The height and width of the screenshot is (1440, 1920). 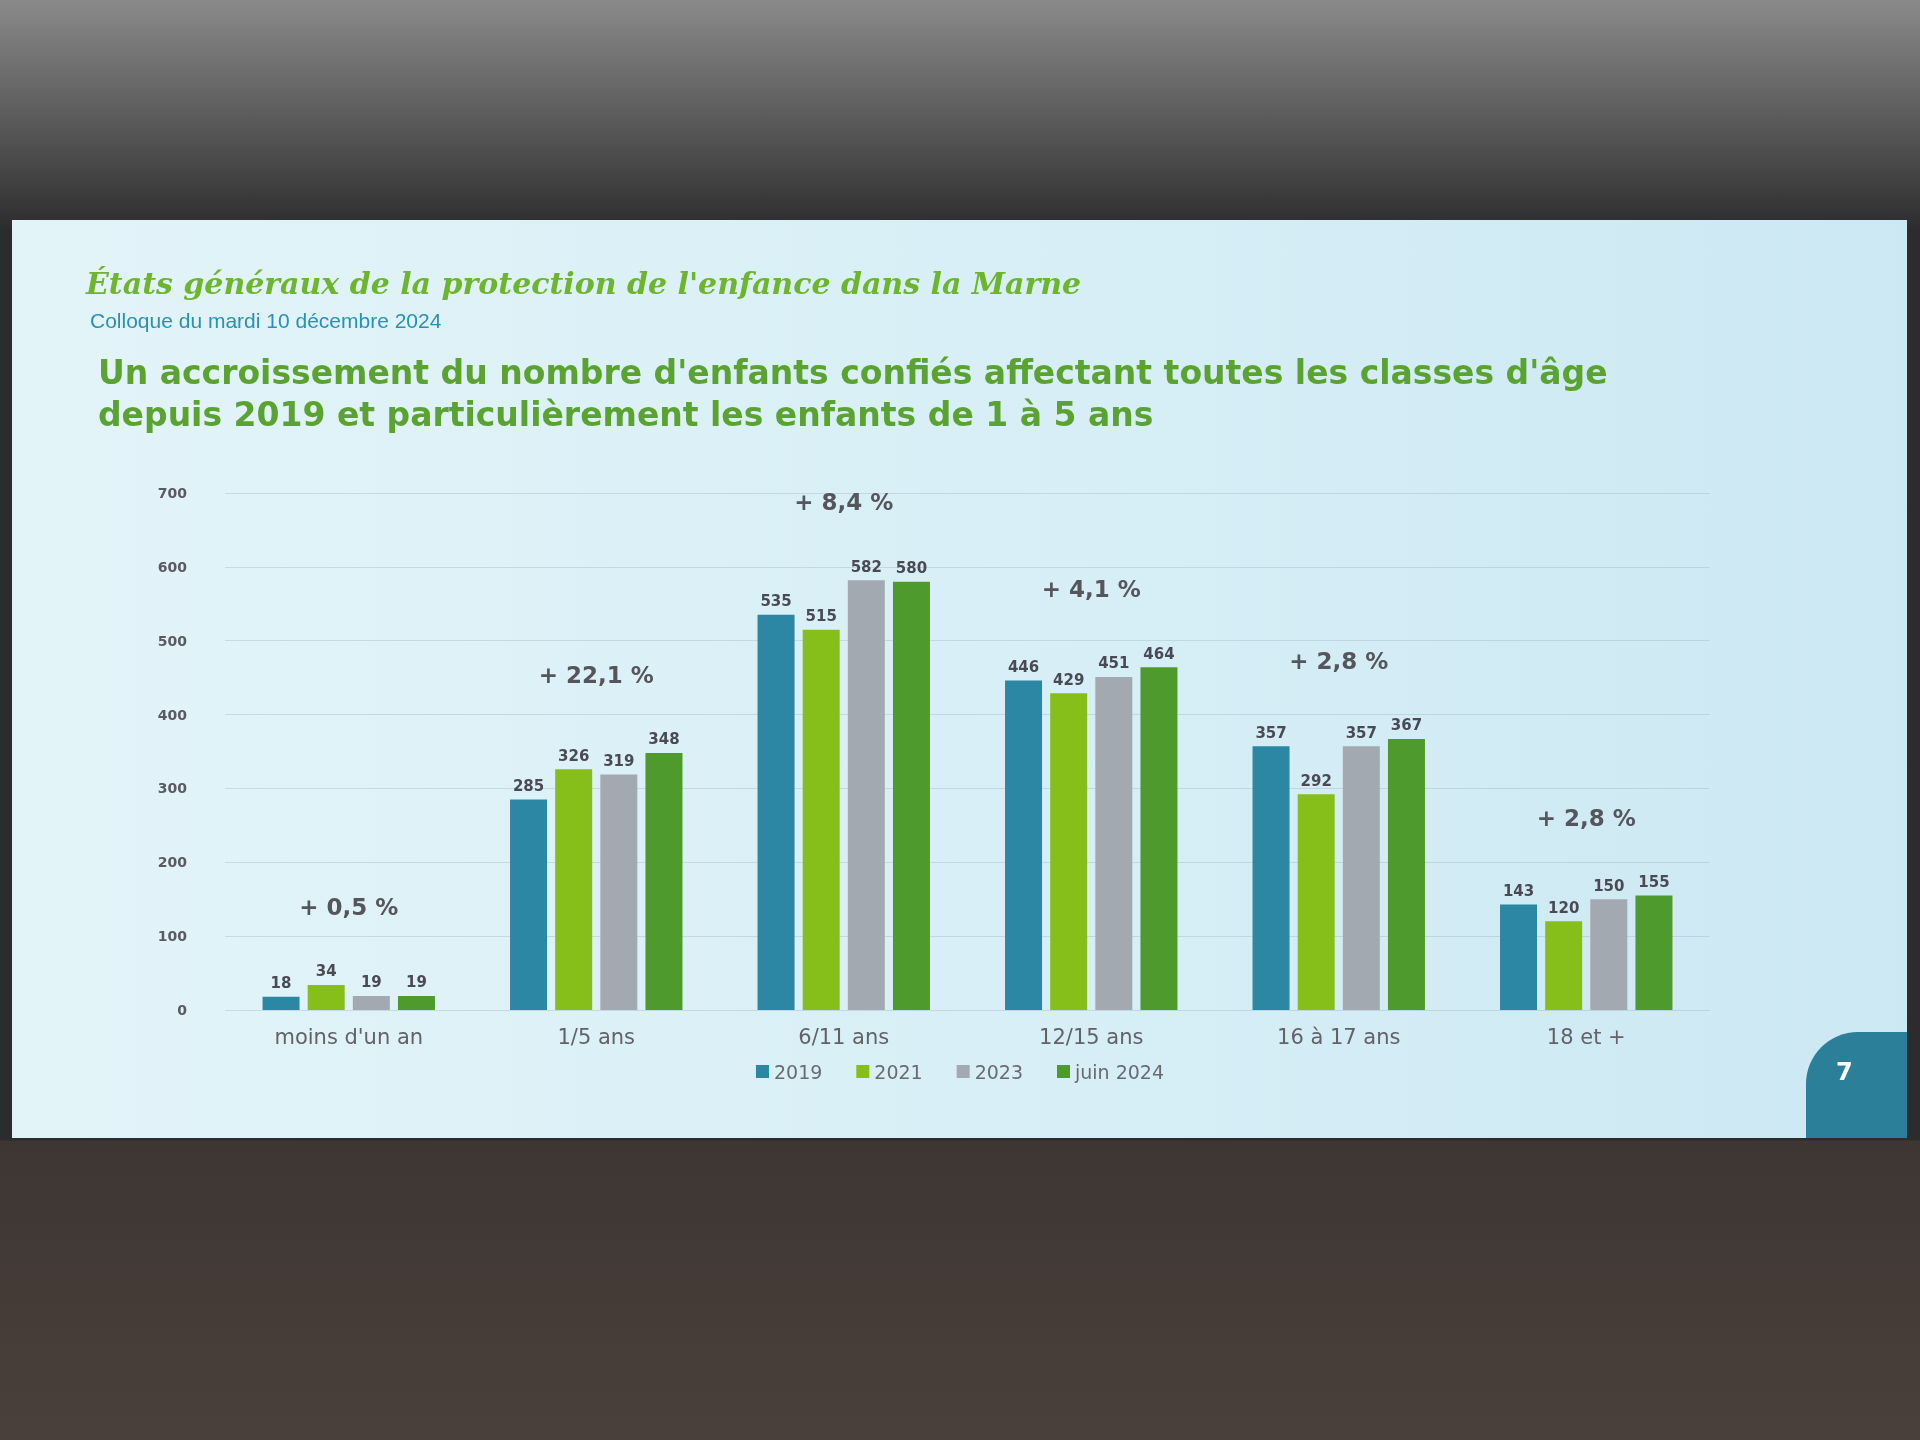 What do you see at coordinates (844, 1036) in the screenshot?
I see `x-tick-label: 6/11 ans` at bounding box center [844, 1036].